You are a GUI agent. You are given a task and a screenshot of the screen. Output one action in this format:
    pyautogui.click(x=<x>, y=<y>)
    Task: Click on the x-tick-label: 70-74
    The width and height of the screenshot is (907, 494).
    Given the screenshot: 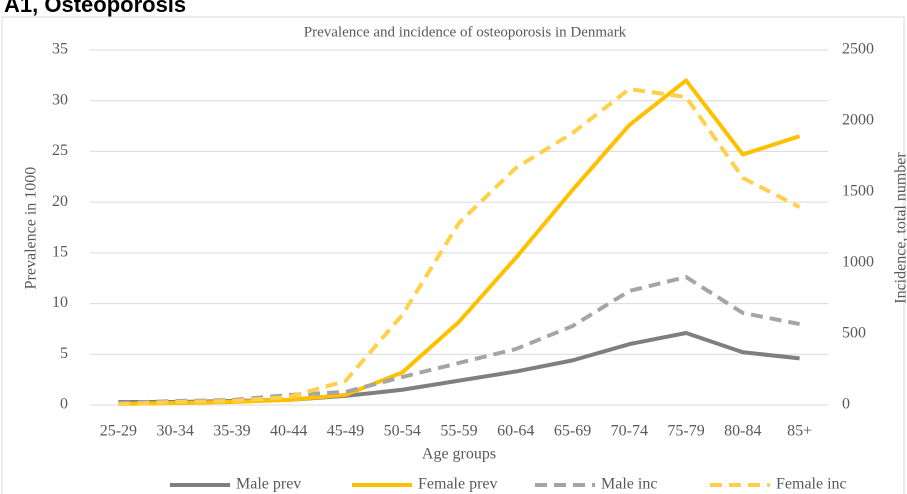 What is the action you would take?
    pyautogui.click(x=629, y=431)
    